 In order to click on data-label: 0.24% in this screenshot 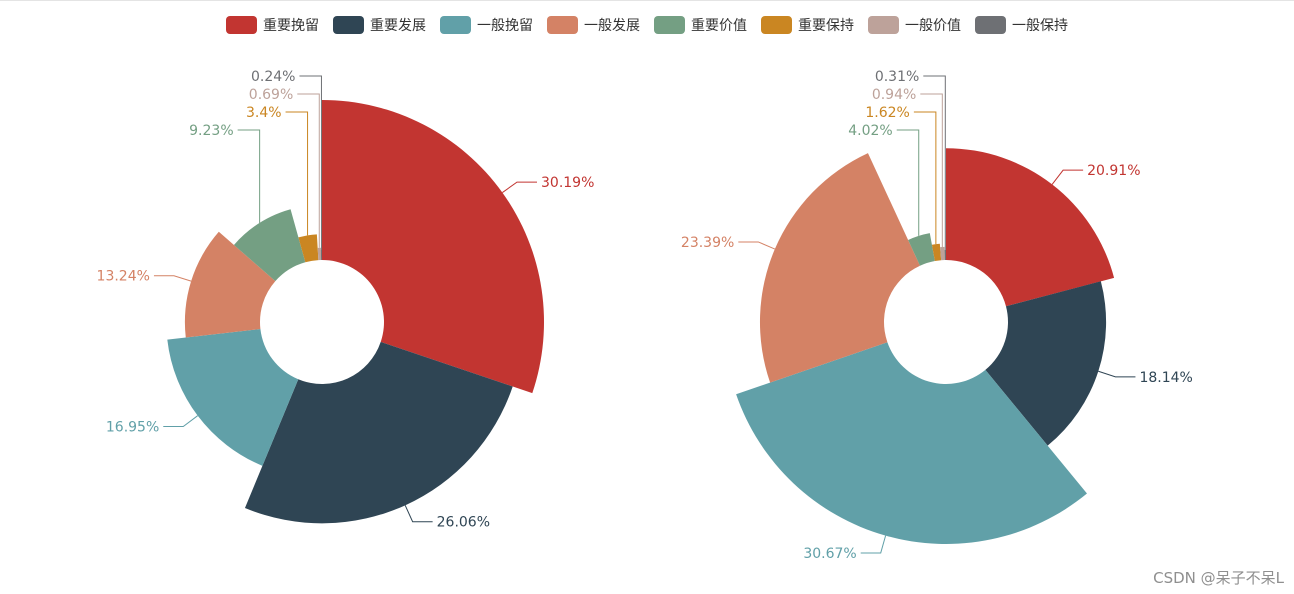, I will do `click(273, 77)`.